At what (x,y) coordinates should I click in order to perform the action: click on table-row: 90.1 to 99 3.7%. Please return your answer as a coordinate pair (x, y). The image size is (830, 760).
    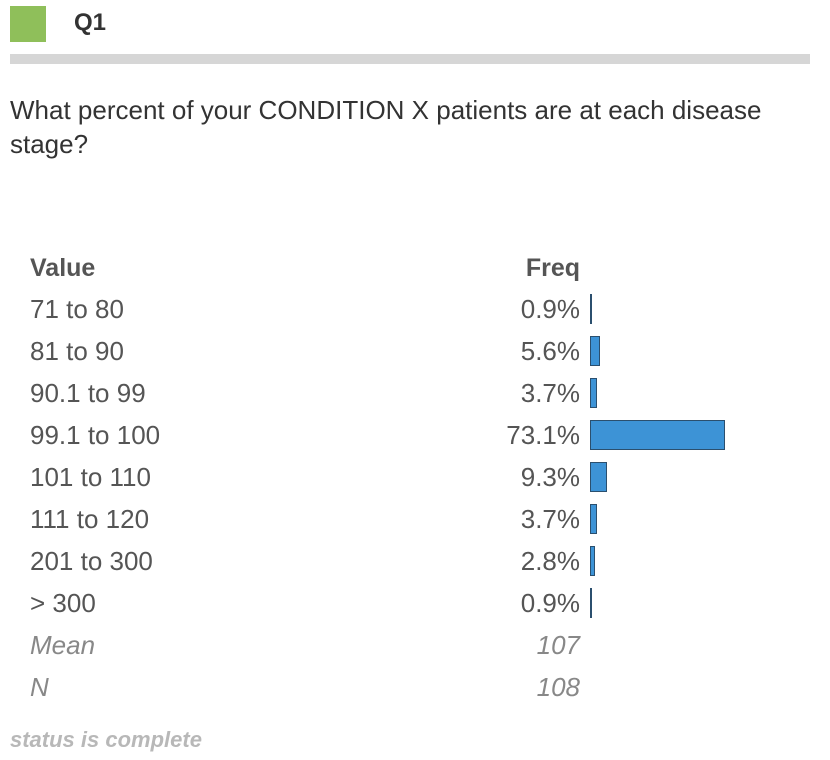
    Looking at the image, I should click on (415, 395).